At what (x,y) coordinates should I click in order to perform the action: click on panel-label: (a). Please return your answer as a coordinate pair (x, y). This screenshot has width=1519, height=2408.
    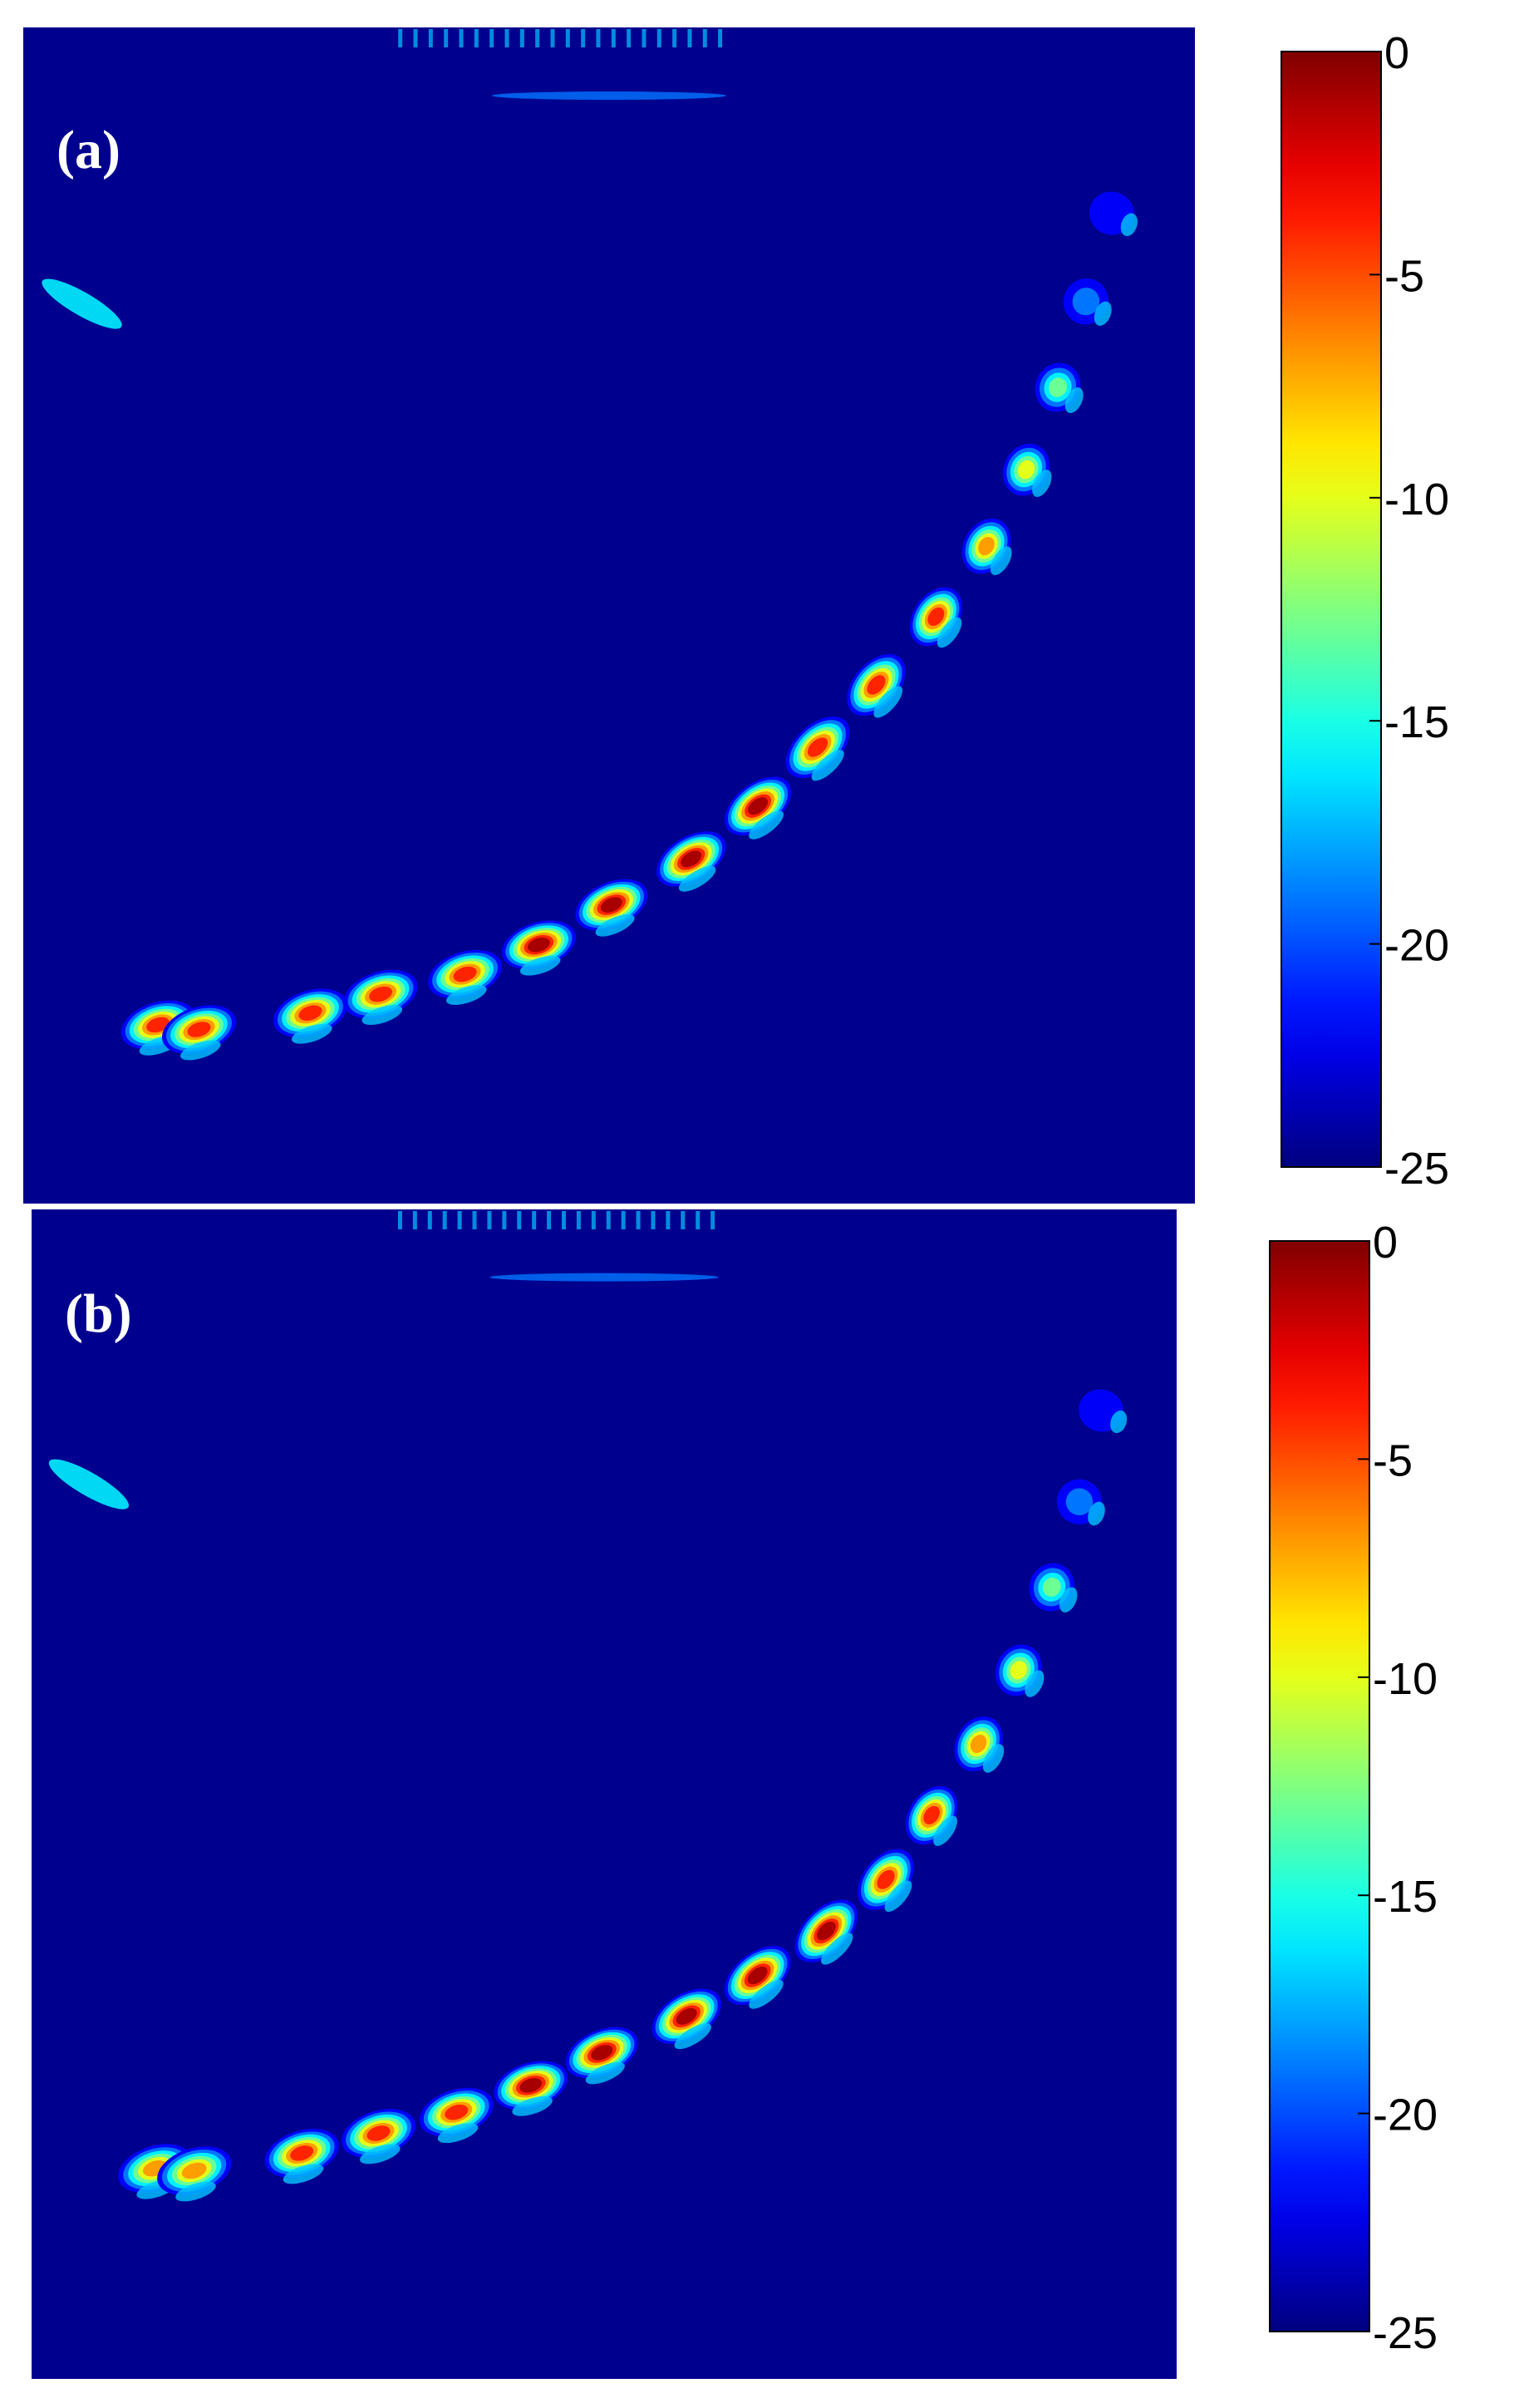
    Looking at the image, I should click on (88, 150).